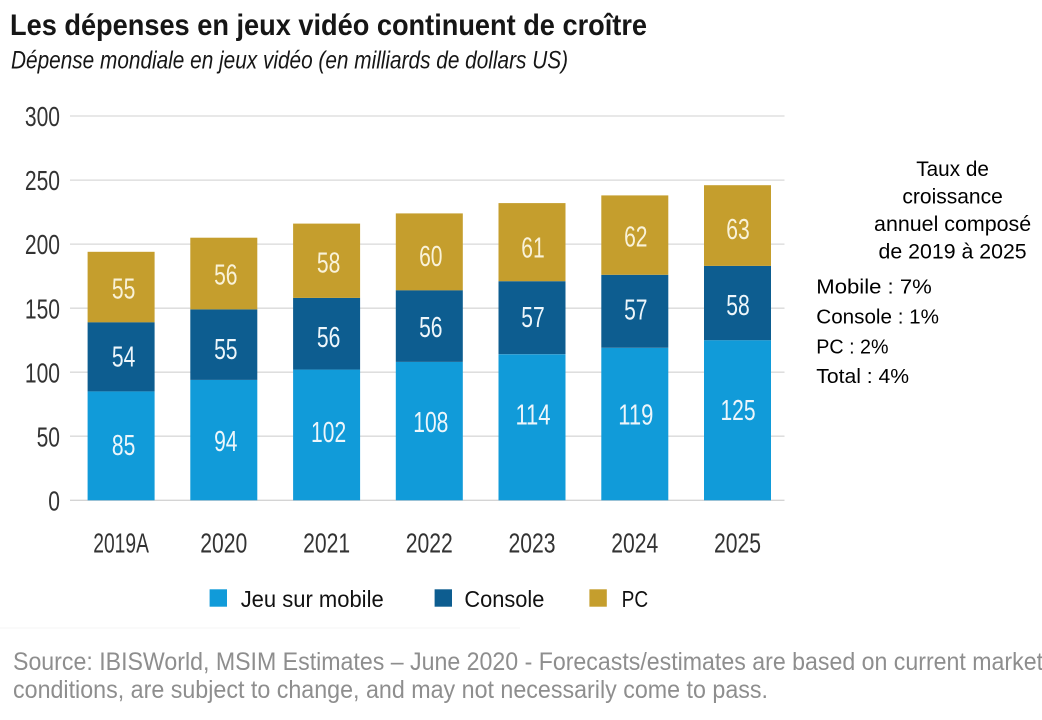  I want to click on svg-text: 300, so click(42, 116).